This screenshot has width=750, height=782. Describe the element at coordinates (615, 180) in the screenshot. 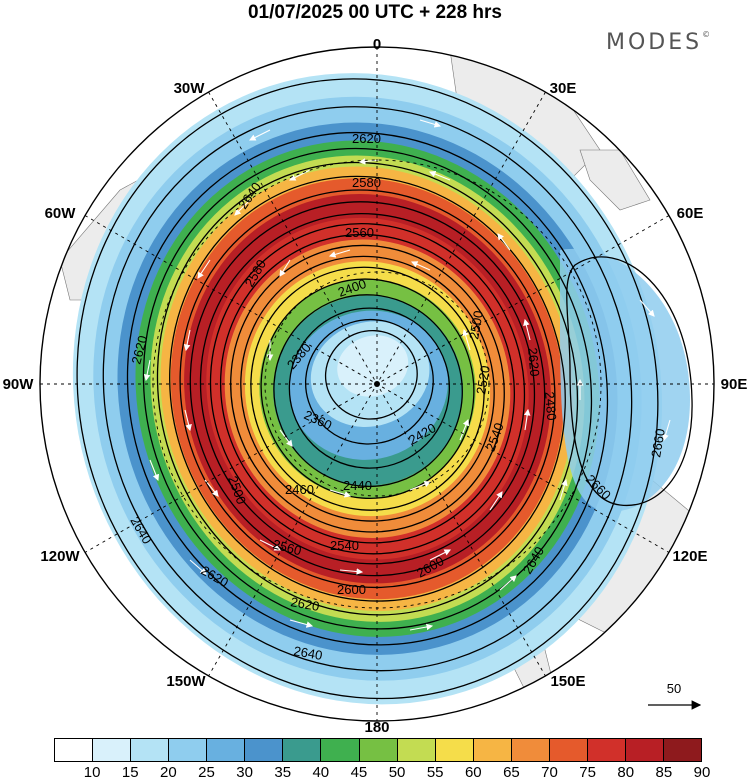

I see `land-indian-ocean-islands` at that location.